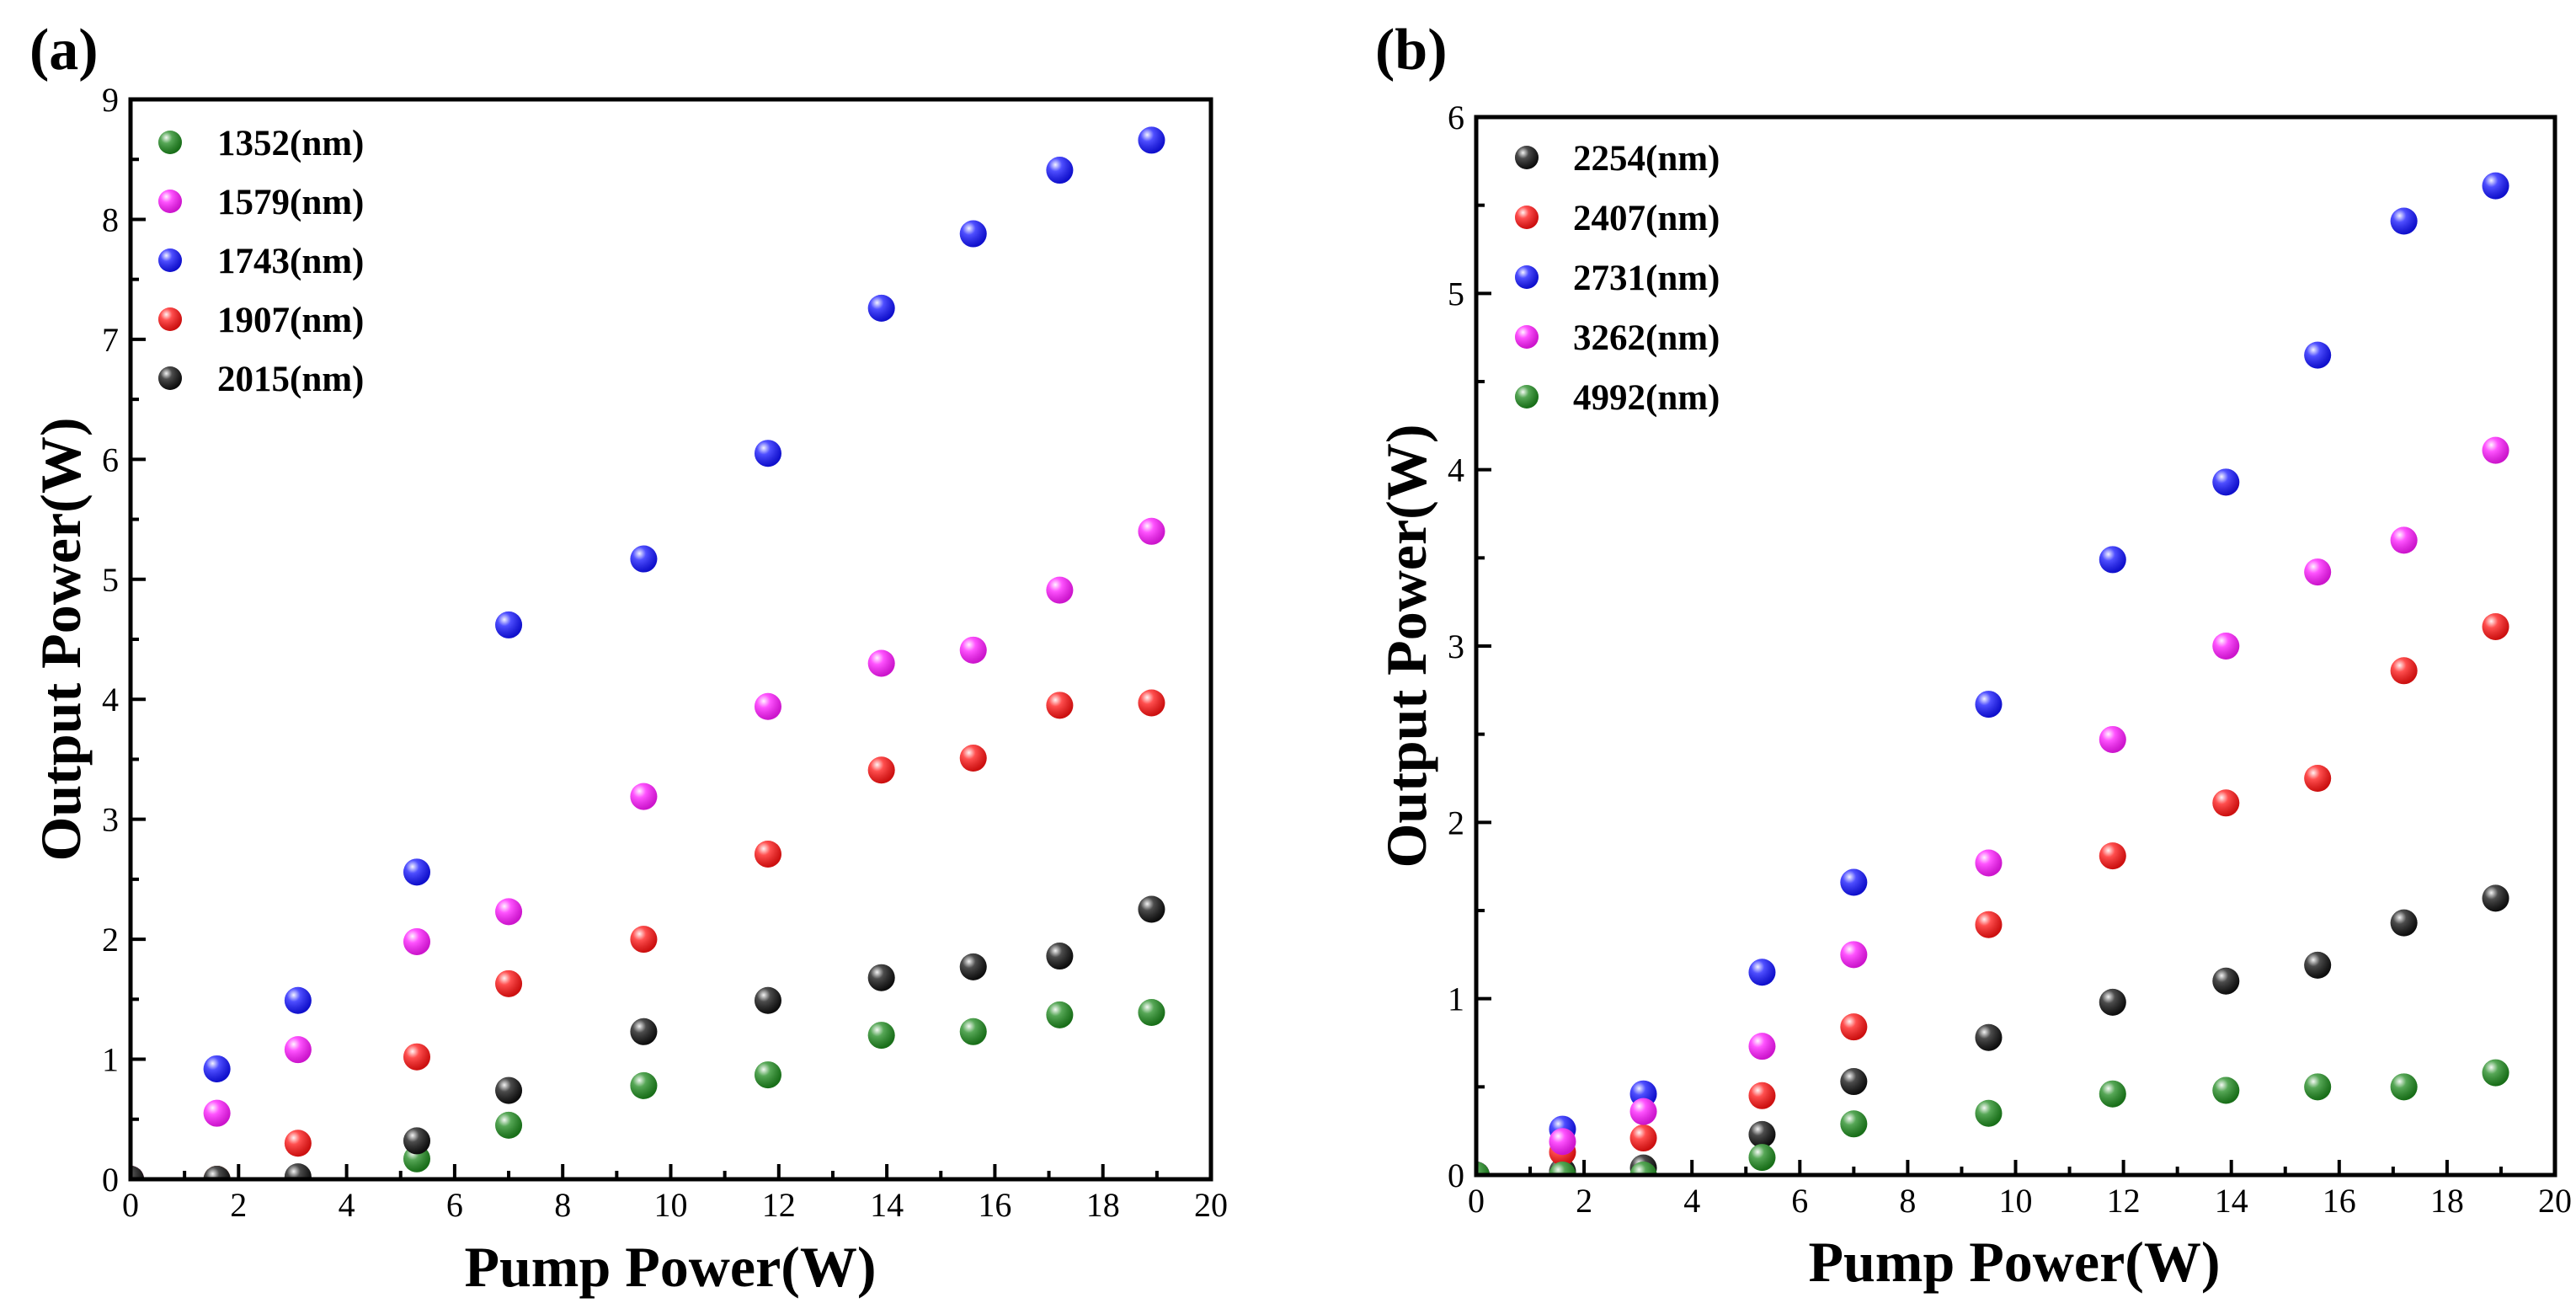 The image size is (2576, 1314). What do you see at coordinates (1411, 50) in the screenshot?
I see `panel-label: (b)` at bounding box center [1411, 50].